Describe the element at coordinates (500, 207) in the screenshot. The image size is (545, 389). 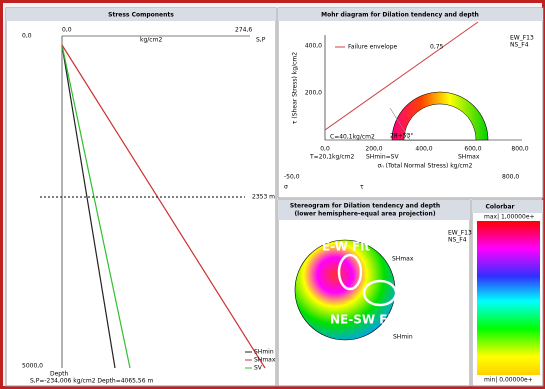
I see `panel-title: Colorbar` at that location.